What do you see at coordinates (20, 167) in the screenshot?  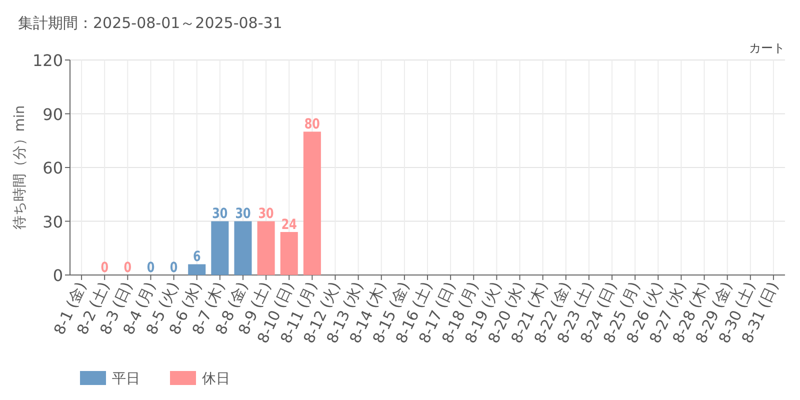 I see `y-axis-title: 待ち時間（分）min` at bounding box center [20, 167].